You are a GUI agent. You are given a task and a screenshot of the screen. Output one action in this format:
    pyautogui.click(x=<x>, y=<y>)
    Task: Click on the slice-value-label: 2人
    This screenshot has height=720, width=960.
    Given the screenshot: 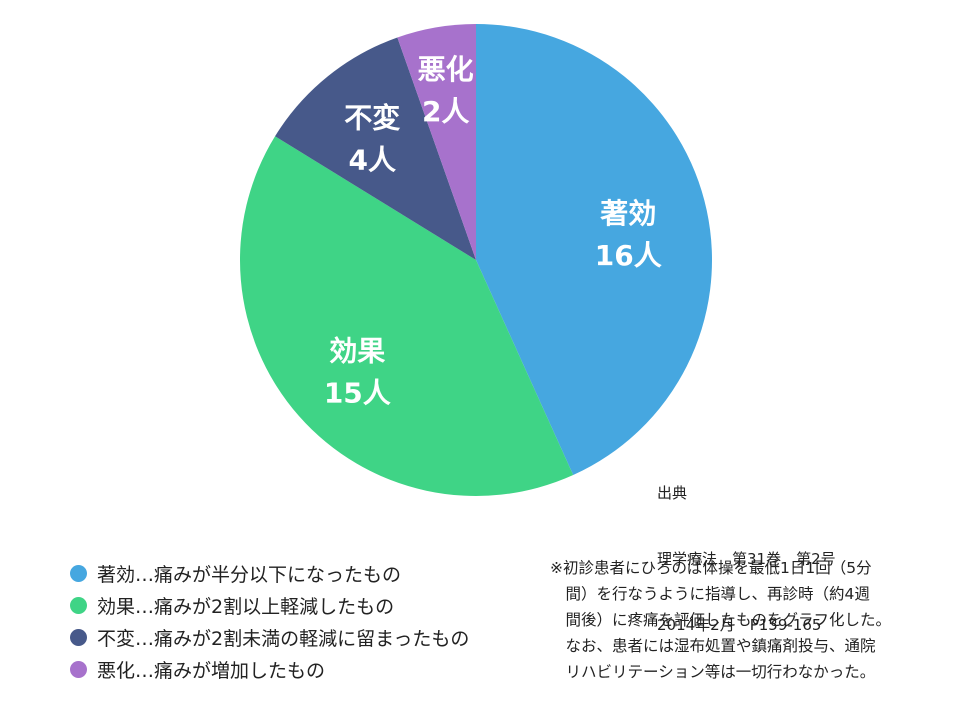 What is the action you would take?
    pyautogui.click(x=445, y=111)
    